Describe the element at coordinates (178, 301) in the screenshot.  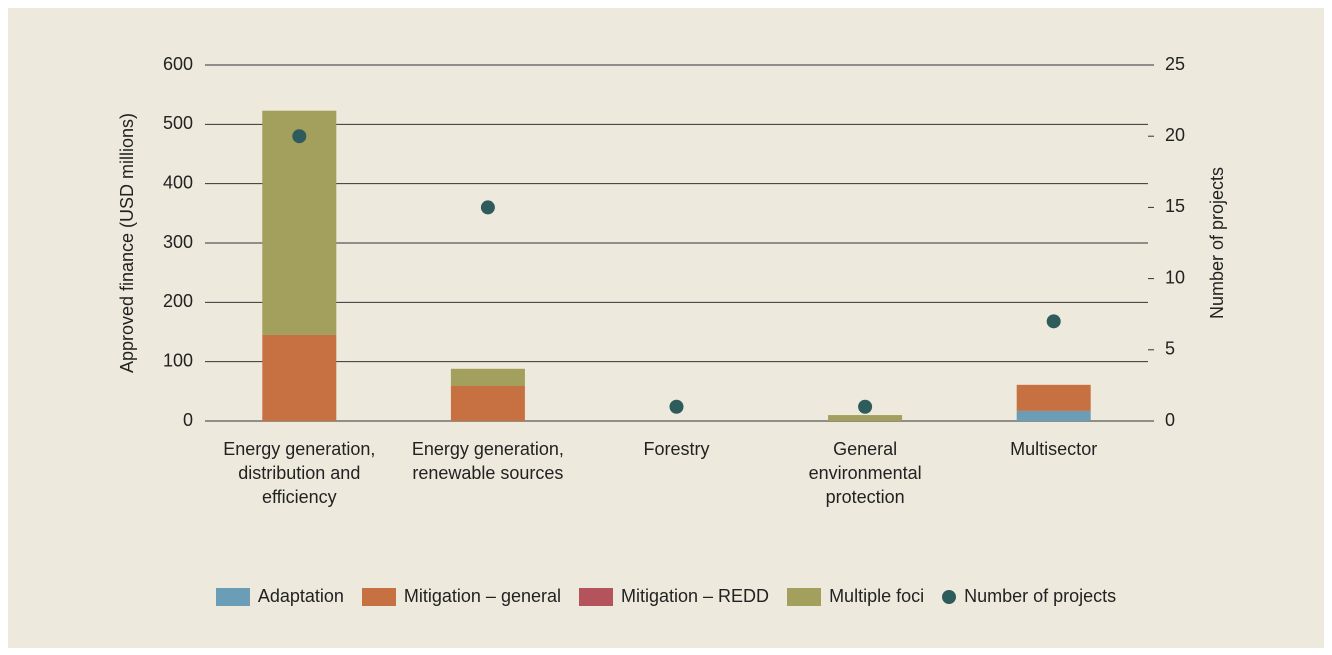
I see `y-tick-label: 200` at that location.